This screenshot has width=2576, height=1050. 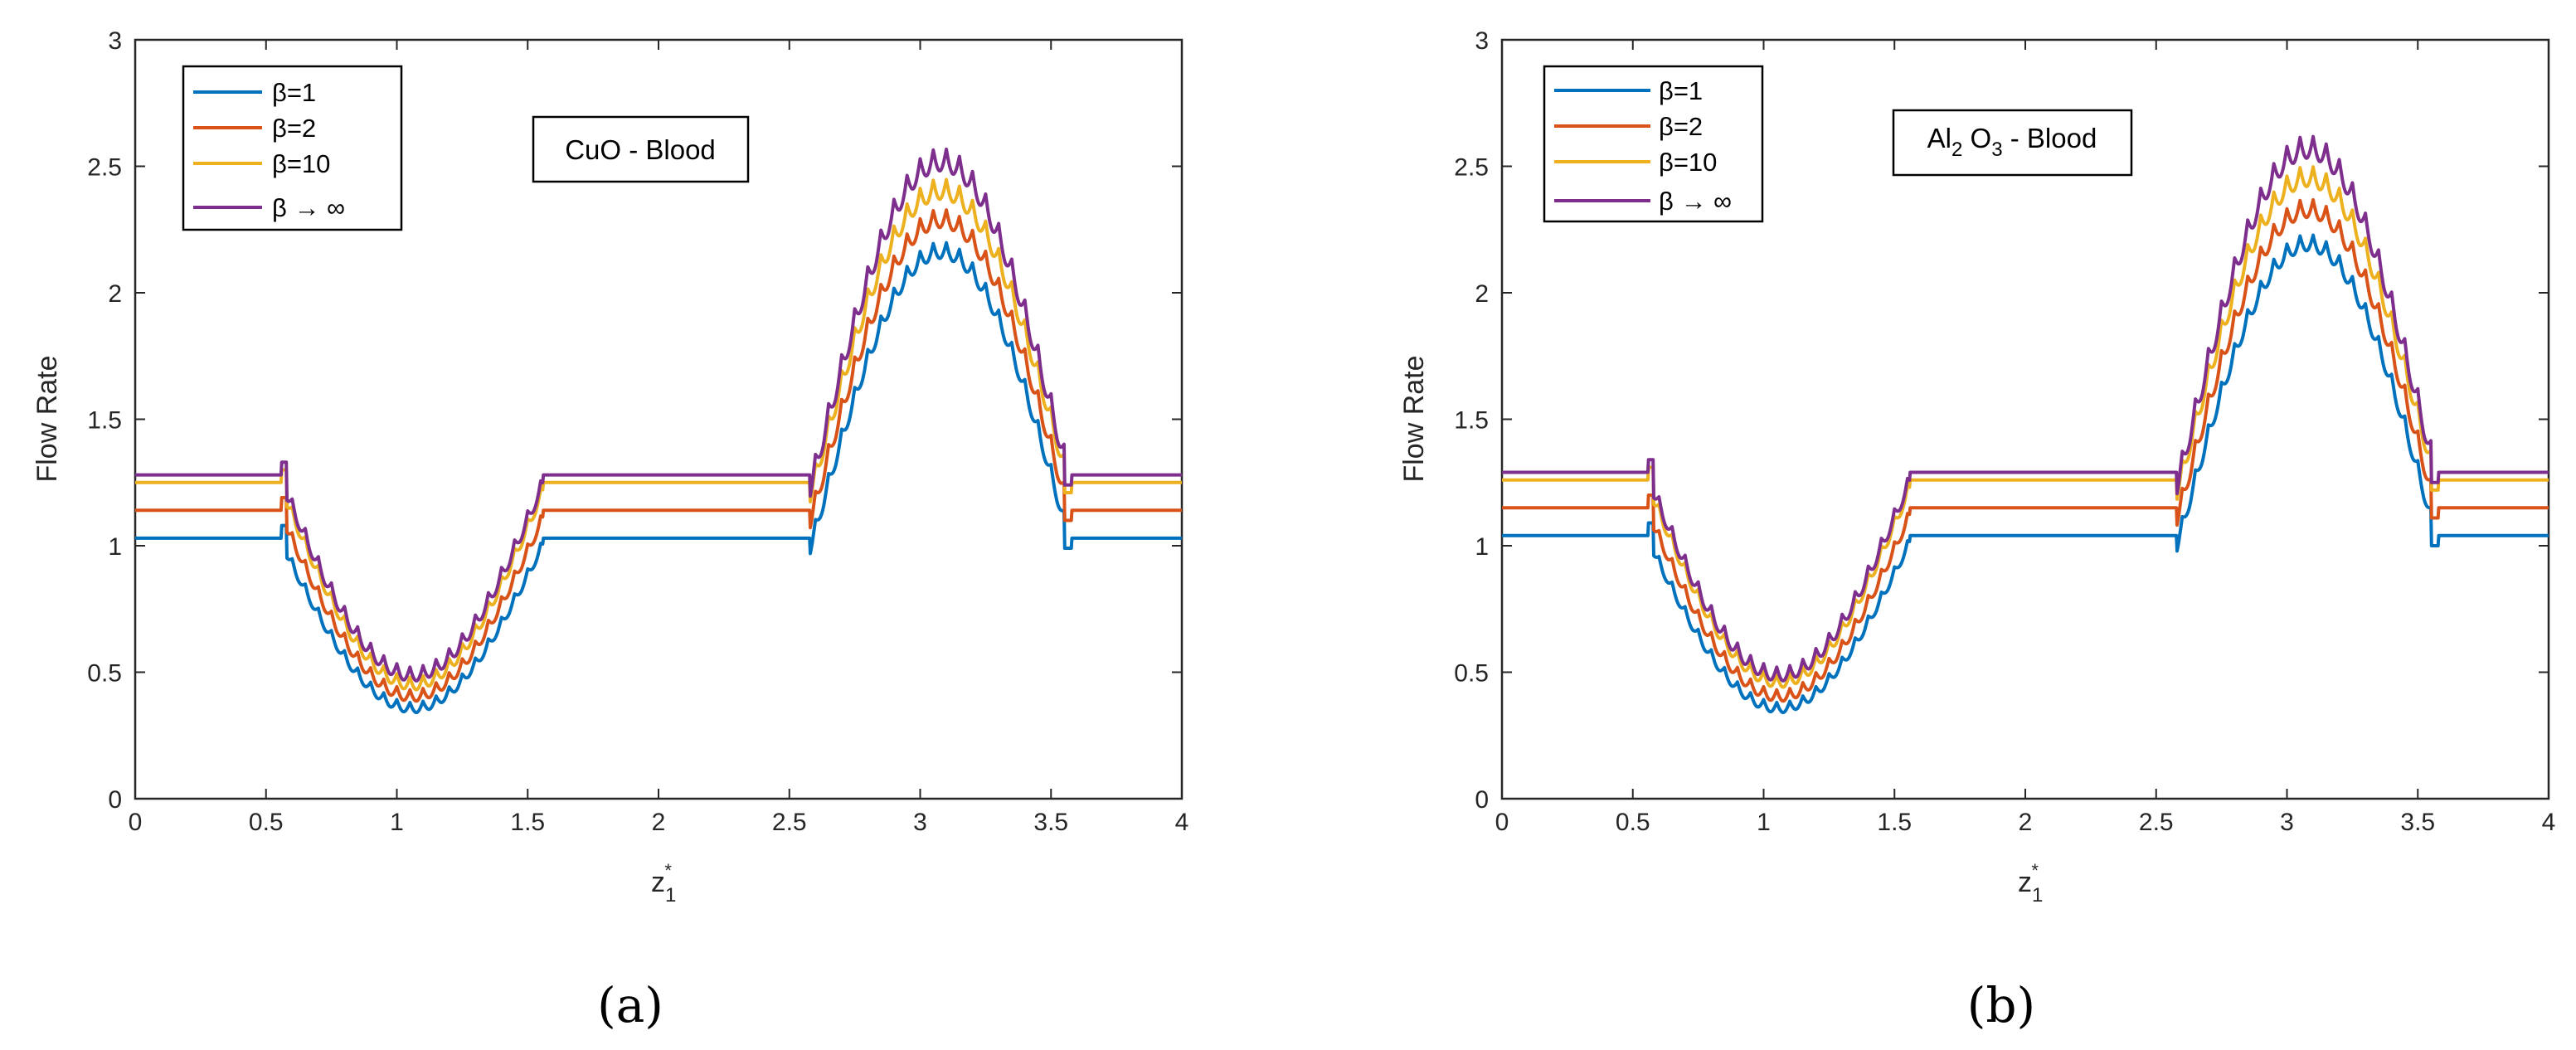 I want to click on panel-caption-a: (a), so click(x=630, y=1005).